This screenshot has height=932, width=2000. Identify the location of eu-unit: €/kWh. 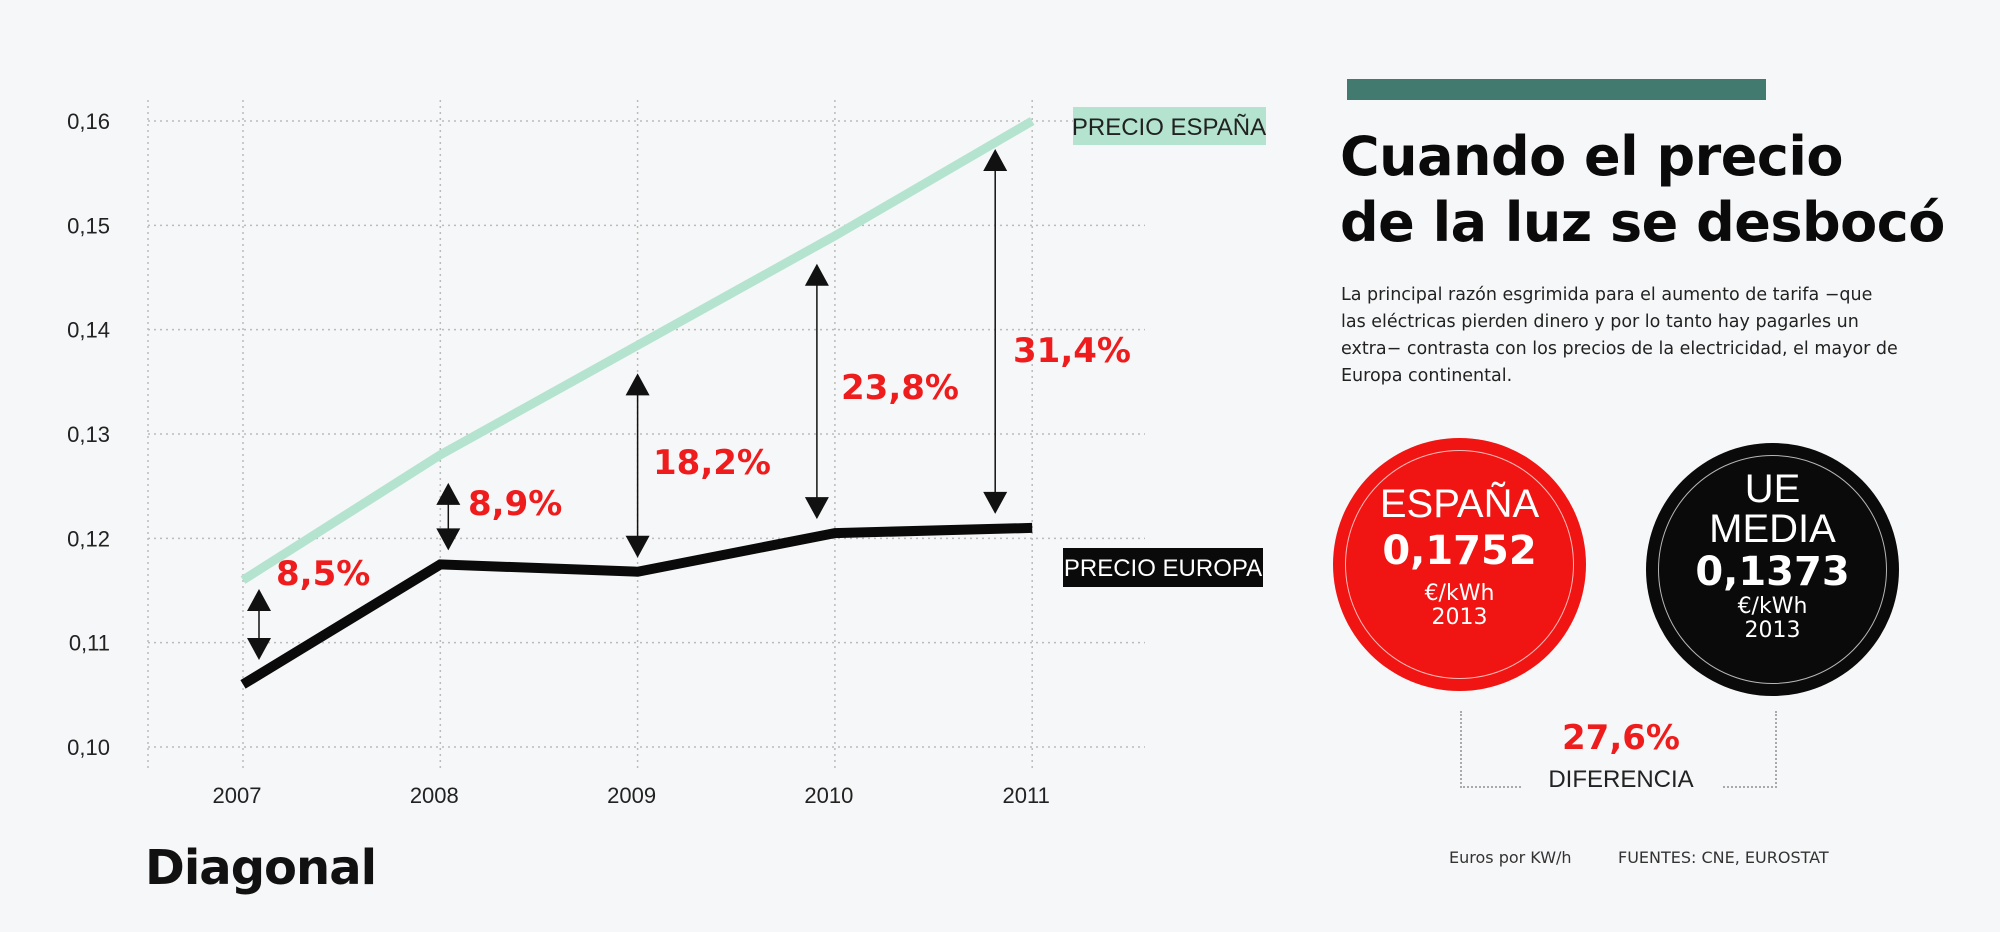
(1772, 606).